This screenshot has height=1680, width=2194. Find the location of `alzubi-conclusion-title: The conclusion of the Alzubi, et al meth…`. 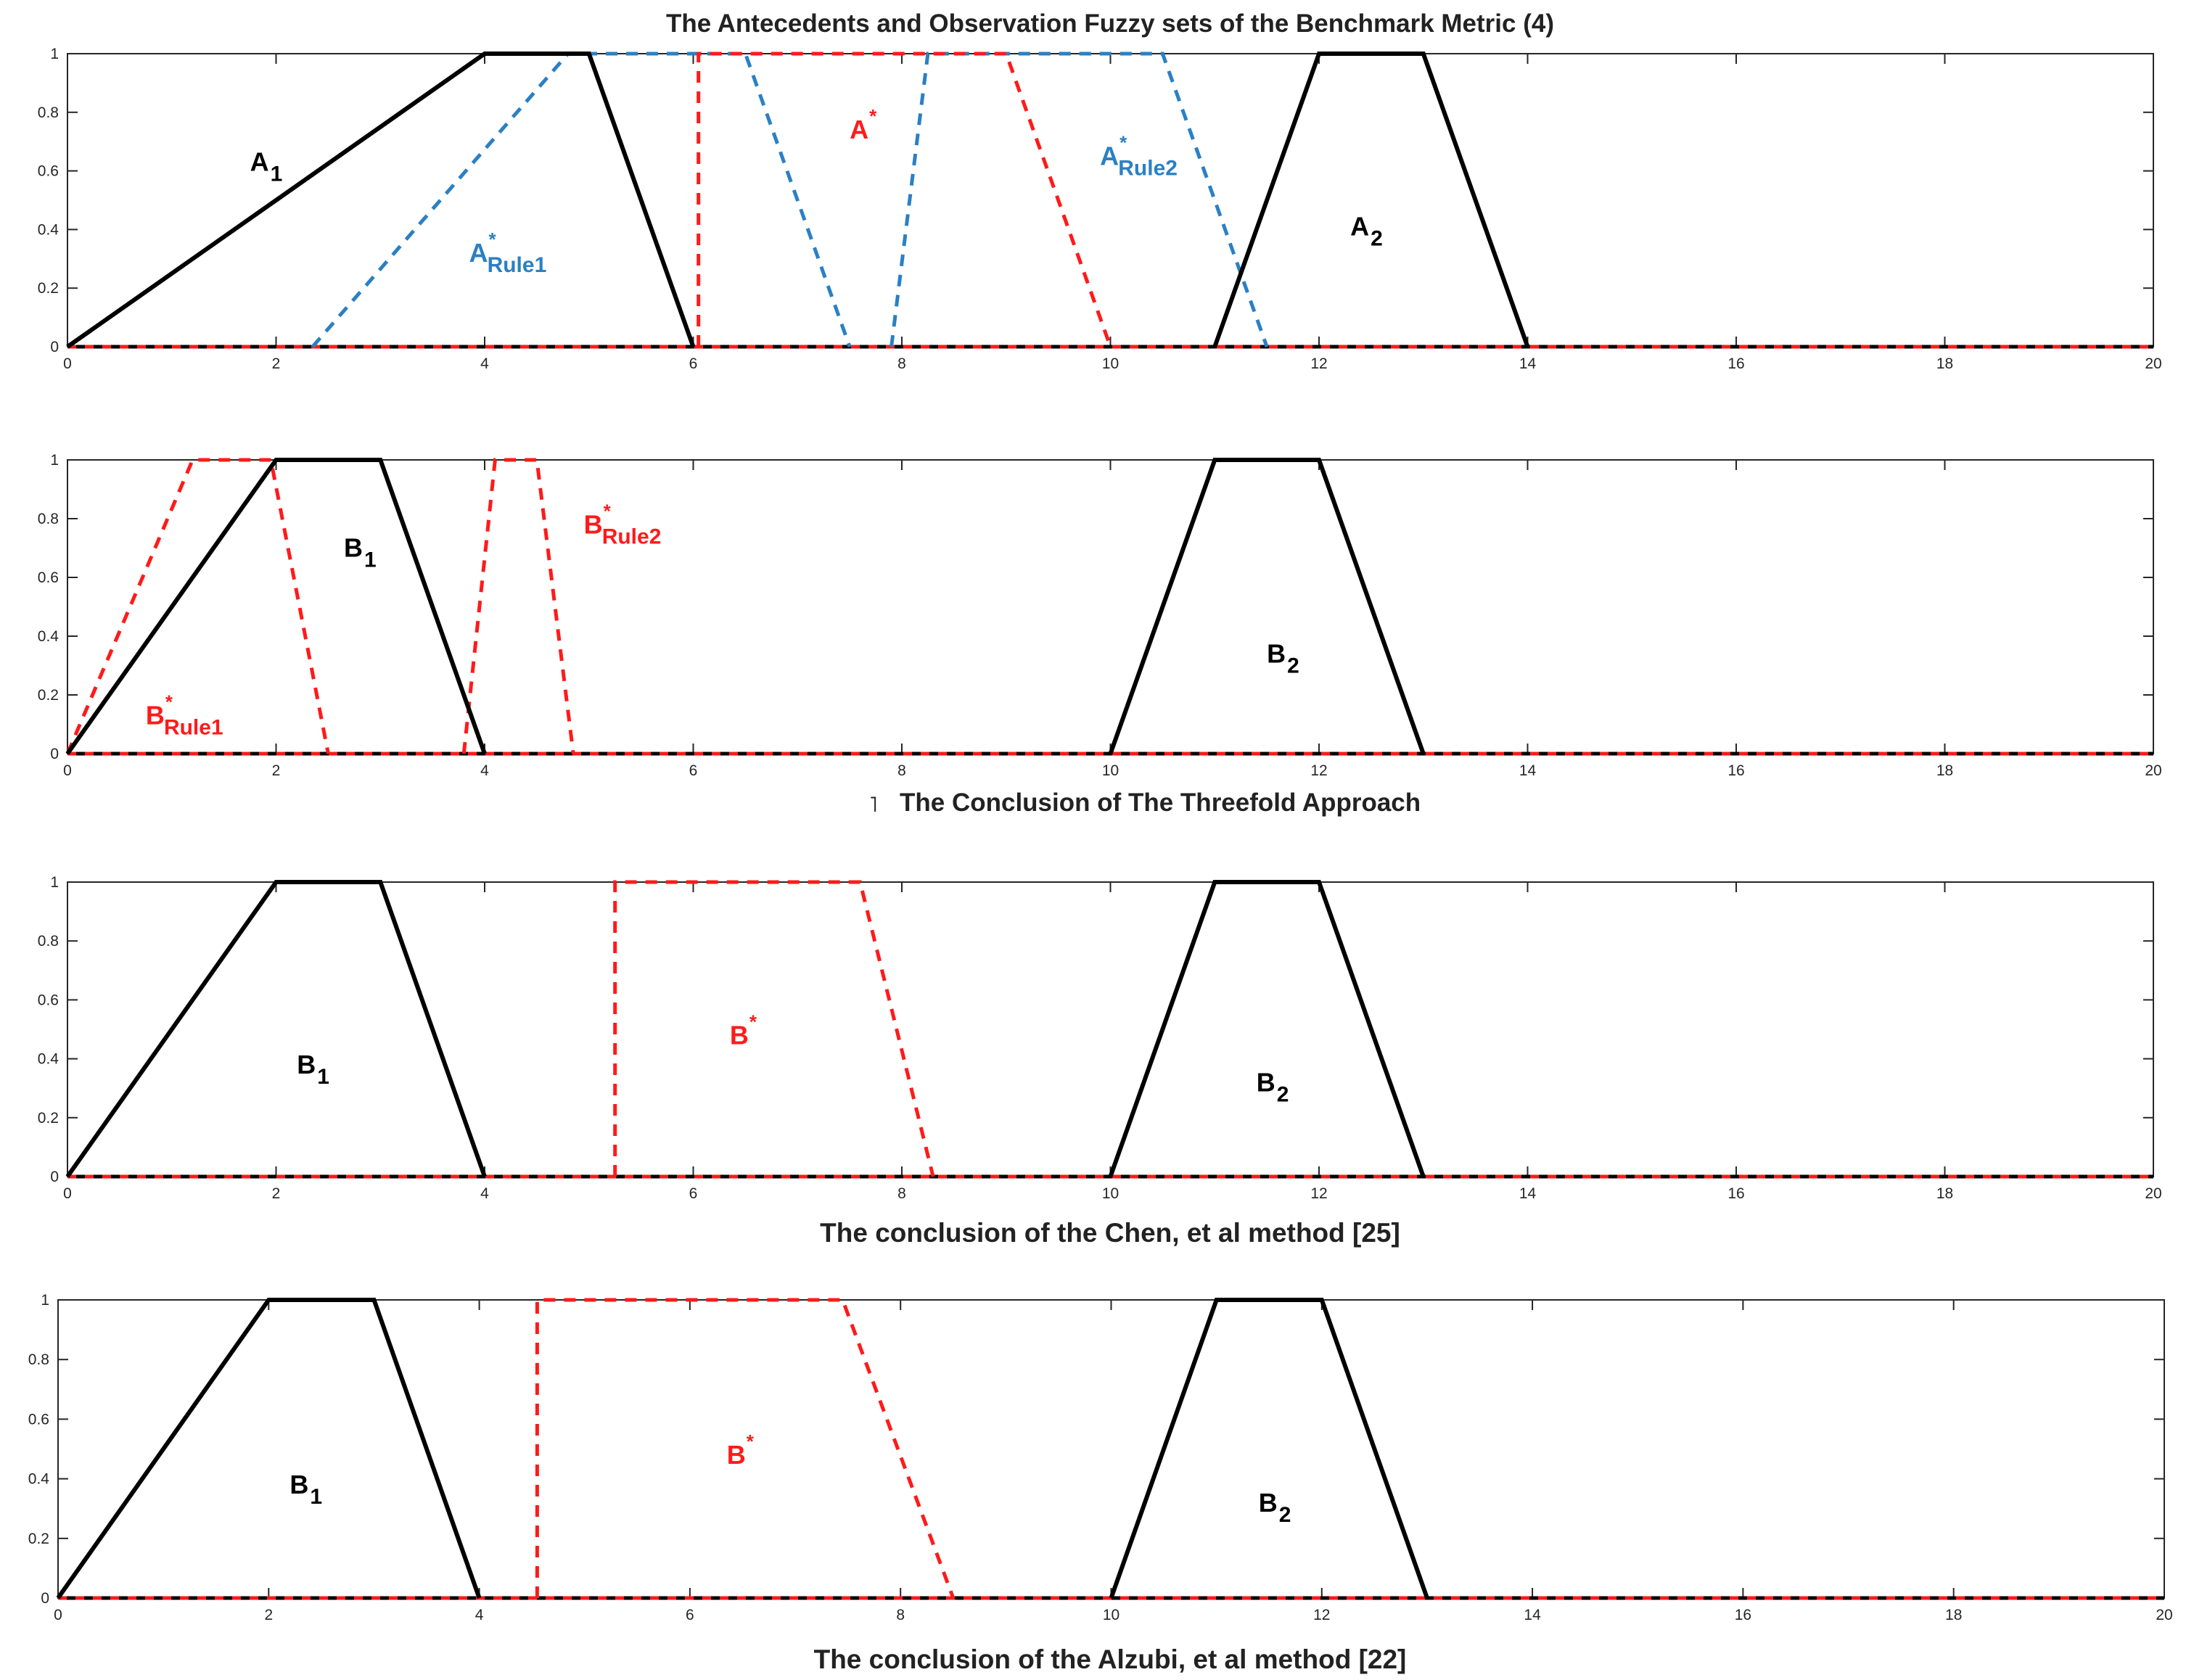

alzubi-conclusion-title: The conclusion of the Alzubi, et al meth… is located at coordinates (1110, 1659).